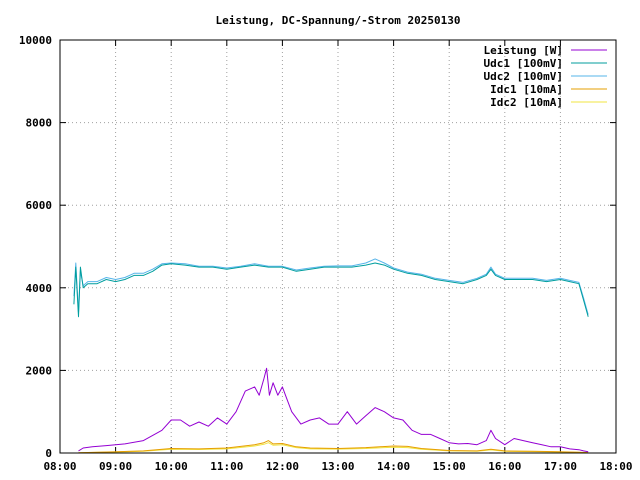 This screenshot has width=640, height=480. Describe the element at coordinates (560, 466) in the screenshot. I see `x-tick-label: 17:00` at that location.